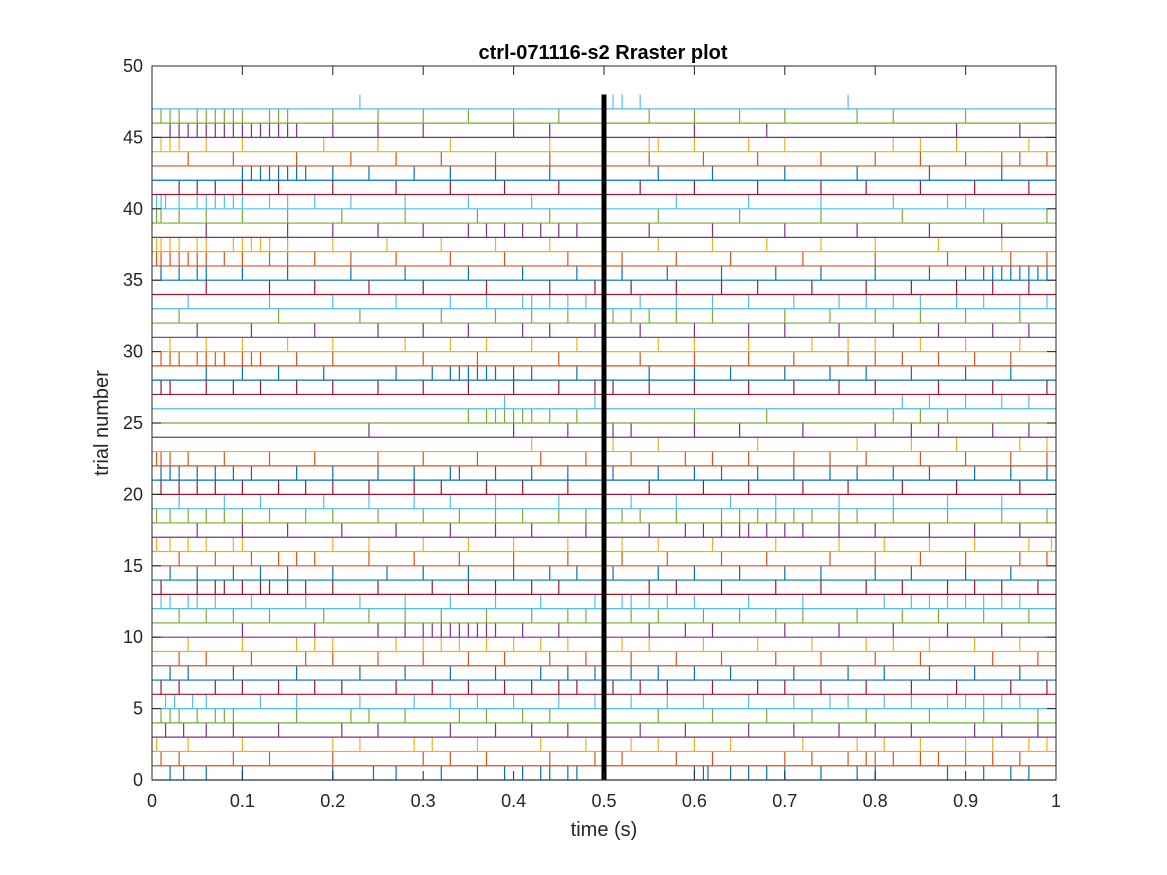 The width and height of the screenshot is (1167, 875). What do you see at coordinates (242, 801) in the screenshot?
I see `x-tick-label: 0.1` at bounding box center [242, 801].